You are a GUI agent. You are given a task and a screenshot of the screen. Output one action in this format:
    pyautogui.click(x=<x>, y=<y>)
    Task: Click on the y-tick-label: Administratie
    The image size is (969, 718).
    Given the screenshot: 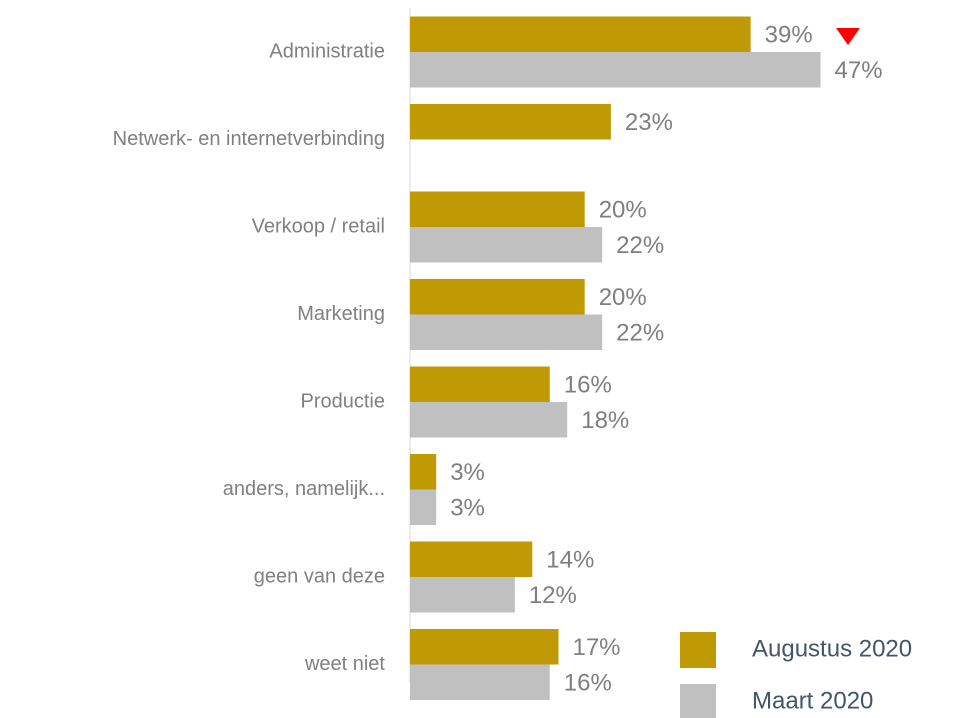 What is the action you would take?
    pyautogui.click(x=327, y=51)
    